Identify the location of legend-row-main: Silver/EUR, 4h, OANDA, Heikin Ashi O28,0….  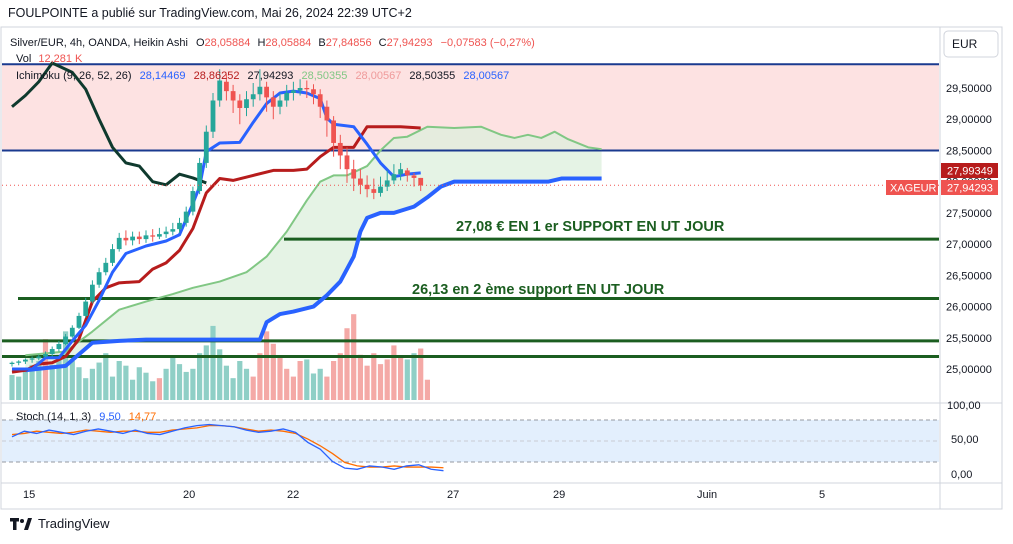
(272, 43).